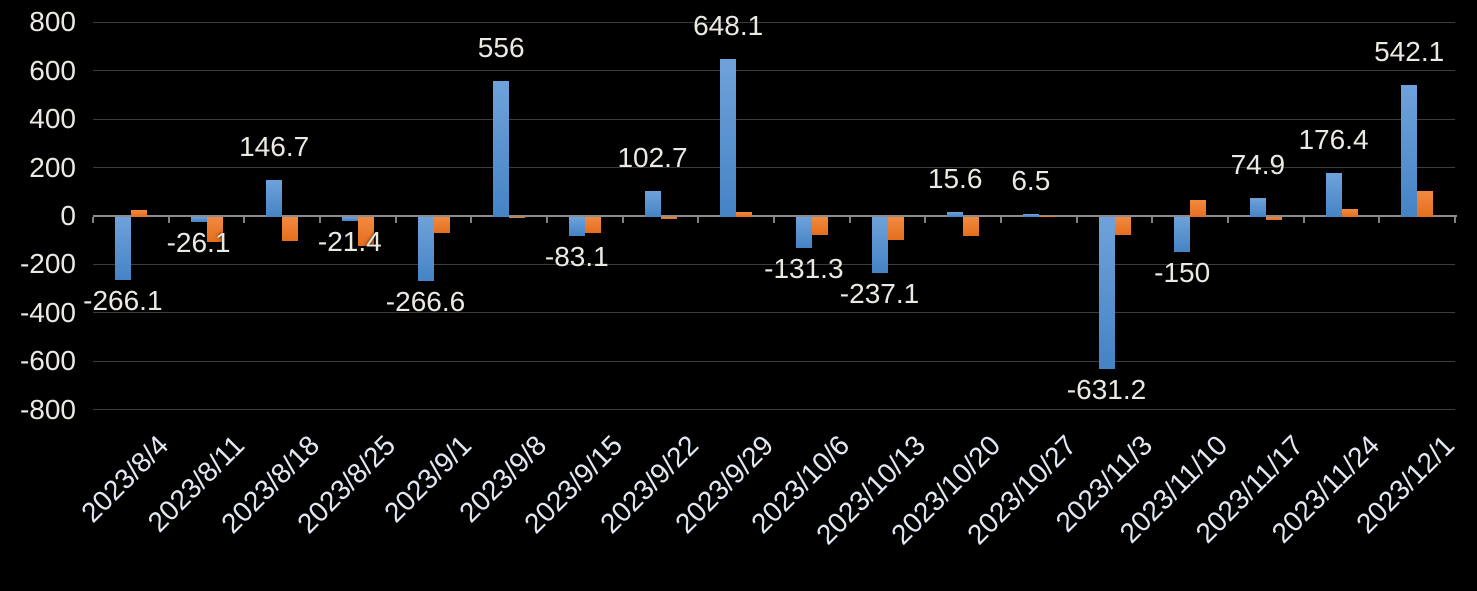  What do you see at coordinates (775, 216) in the screenshot?
I see `x-axis-line` at bounding box center [775, 216].